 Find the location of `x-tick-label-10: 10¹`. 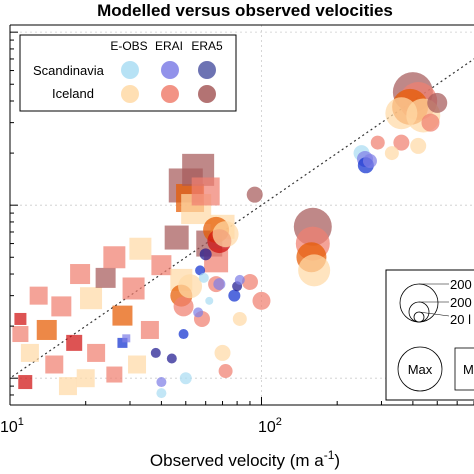

x-tick-label-10: 10¹ is located at coordinates (12, 426).